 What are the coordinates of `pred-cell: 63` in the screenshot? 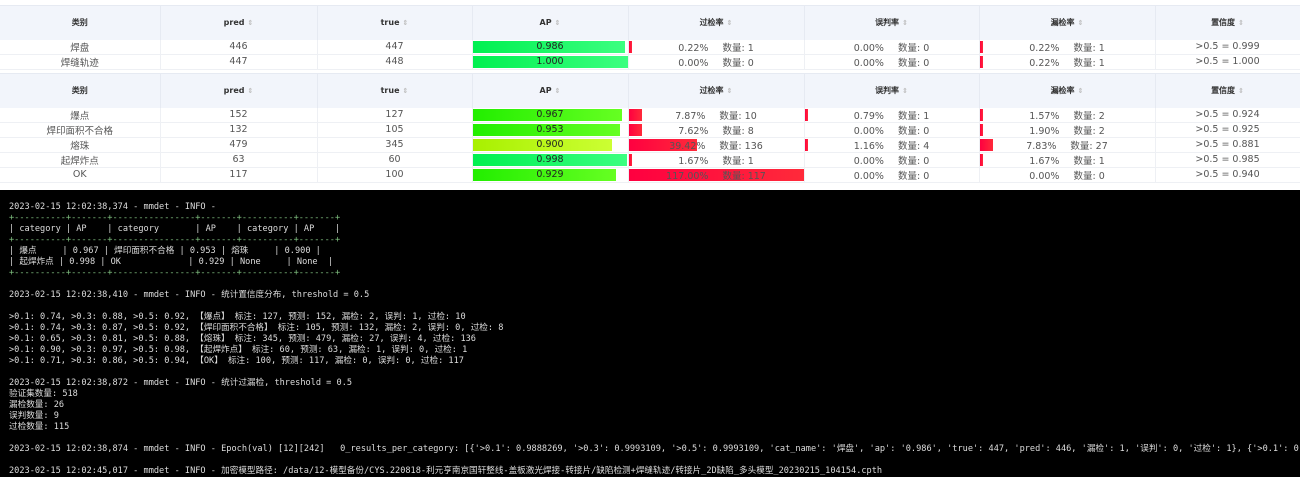 It's located at (239, 160).